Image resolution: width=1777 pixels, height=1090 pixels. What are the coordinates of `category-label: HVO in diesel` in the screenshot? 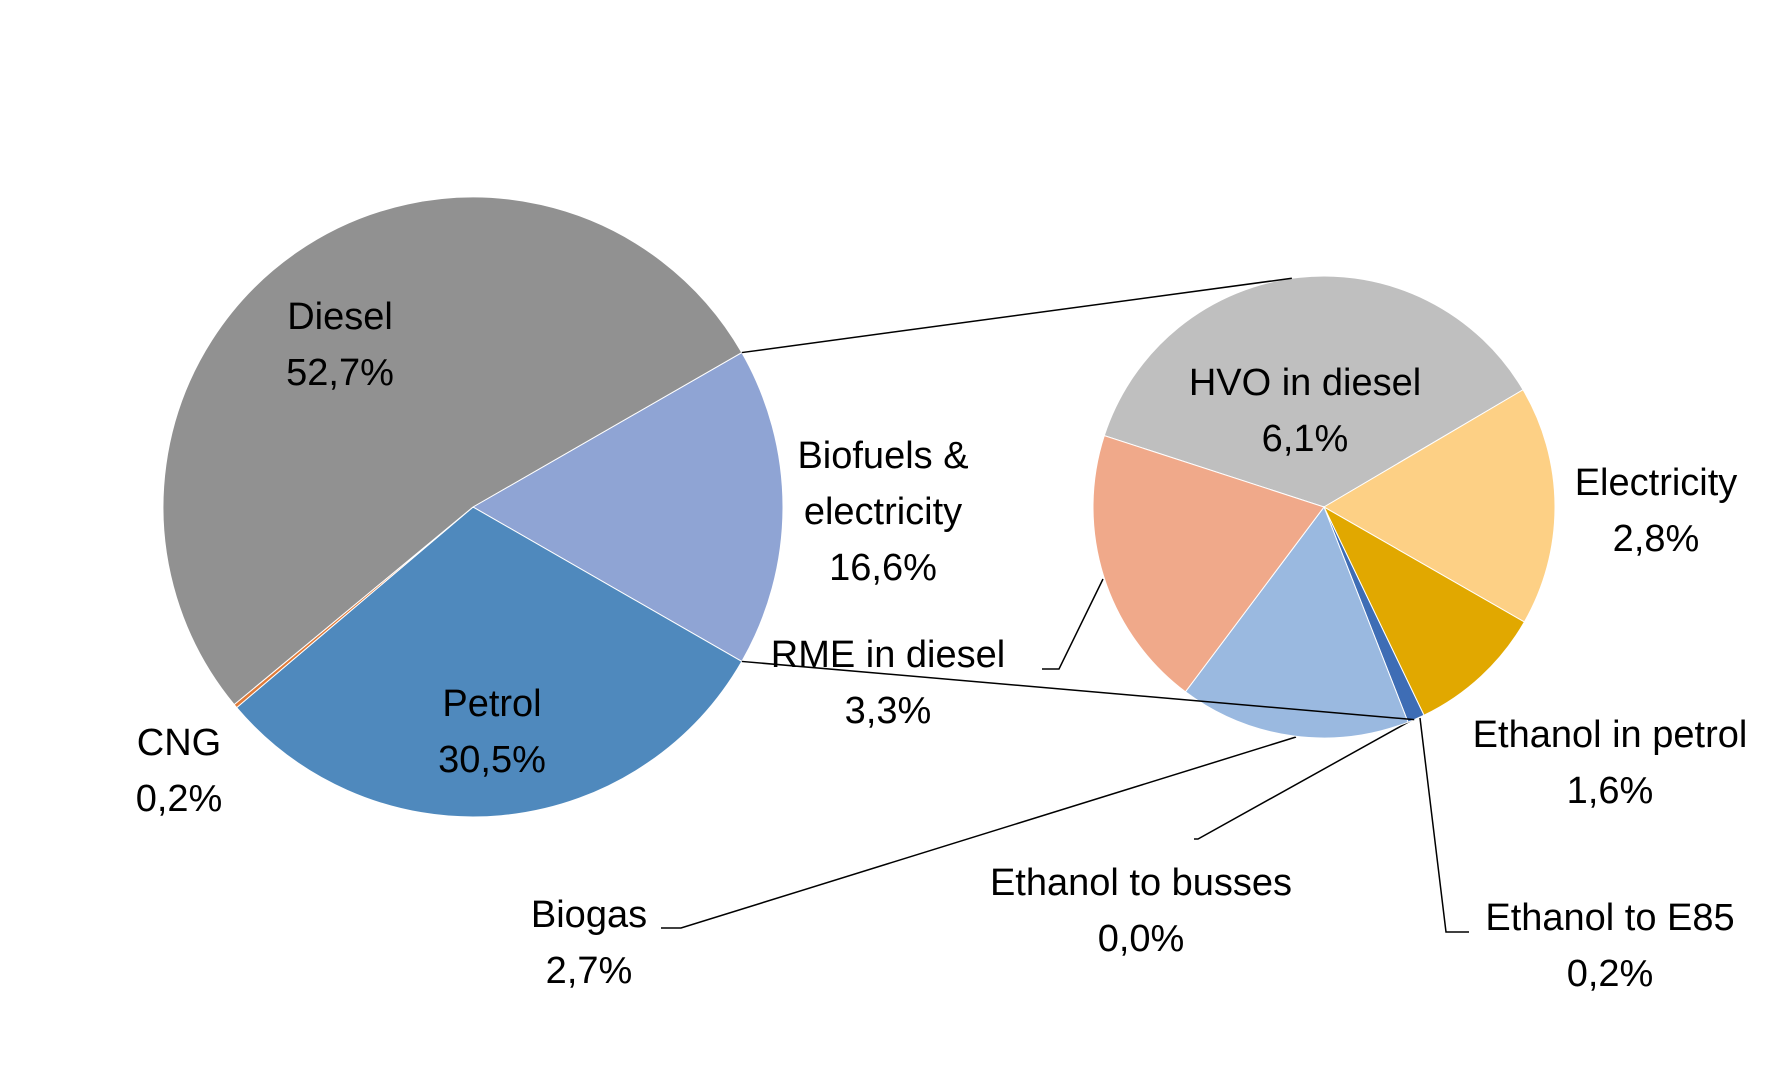 It's located at (1305, 383).